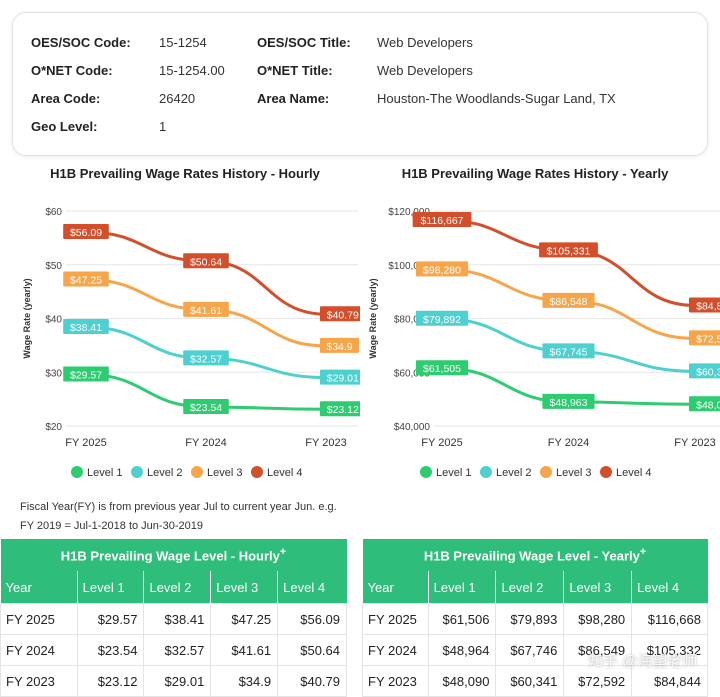 The width and height of the screenshot is (720, 697). I want to click on table-row: FY 2024 $48,964 $67,746 $86,549 $105,332, so click(535, 650).